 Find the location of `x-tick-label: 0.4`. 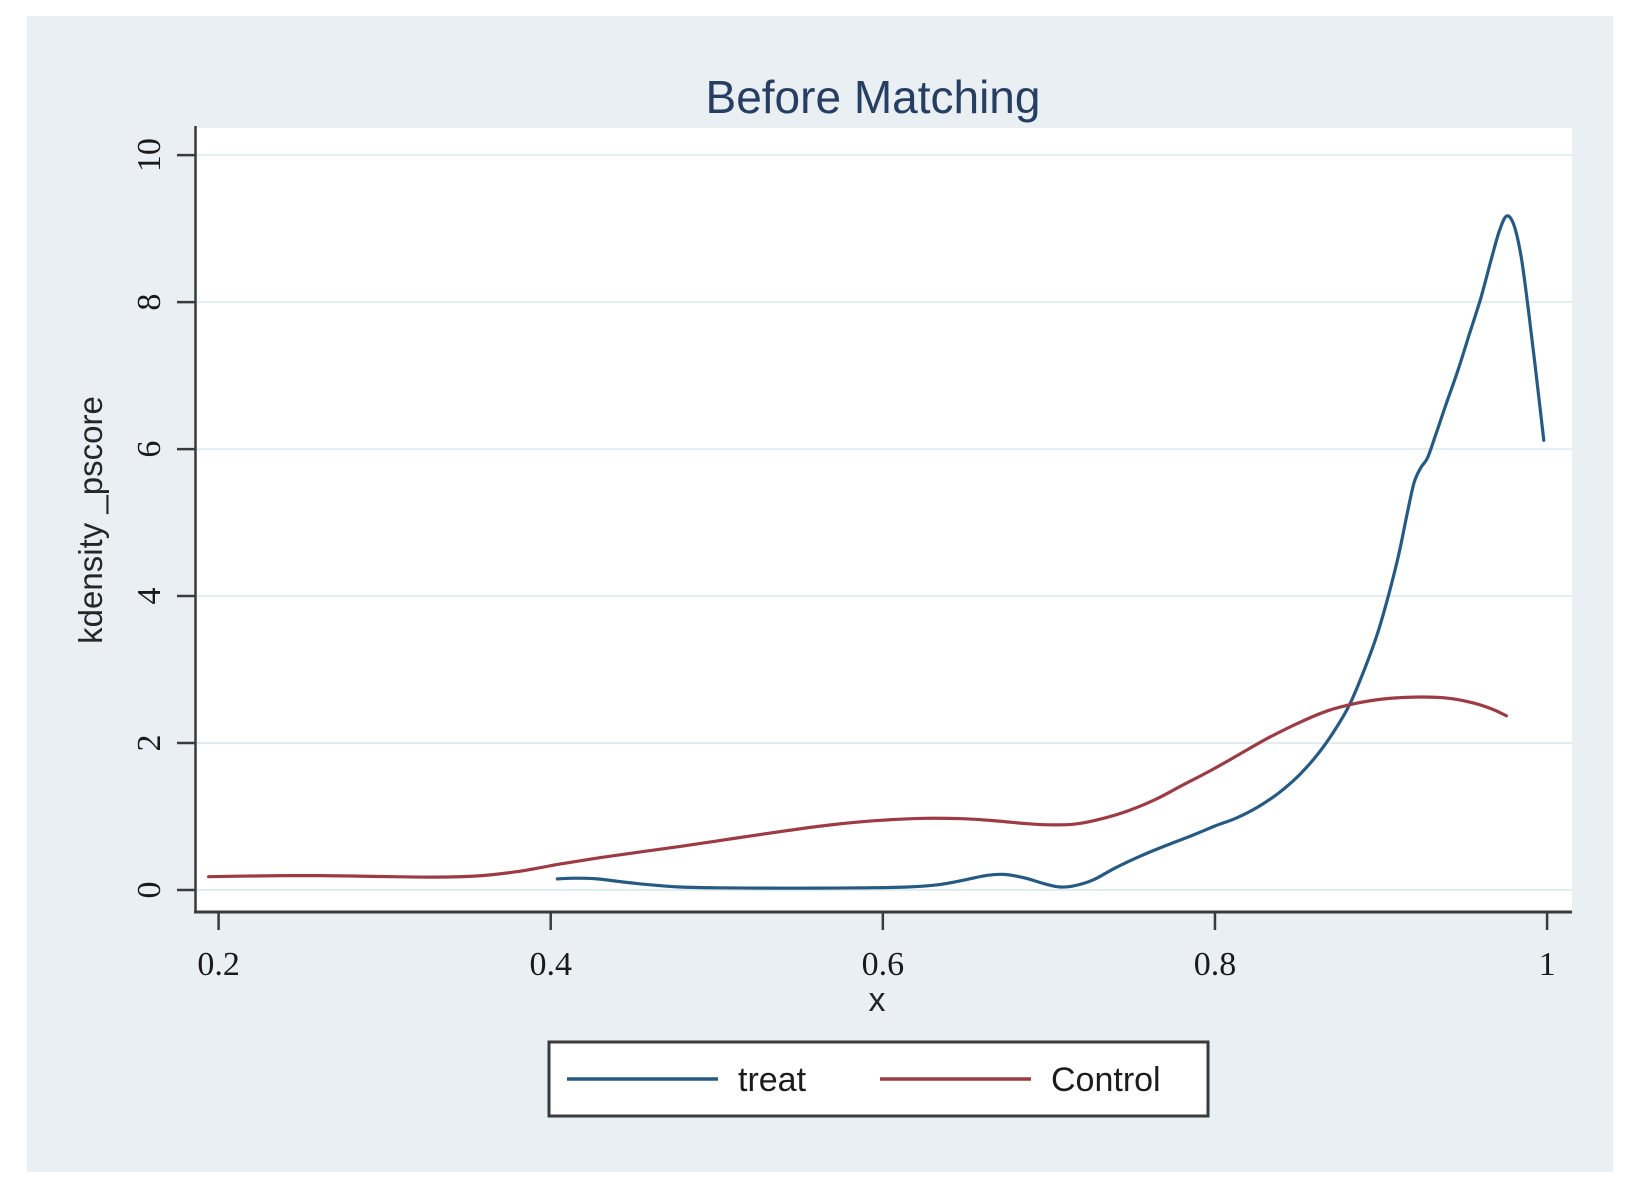

x-tick-label: 0.4 is located at coordinates (550, 964).